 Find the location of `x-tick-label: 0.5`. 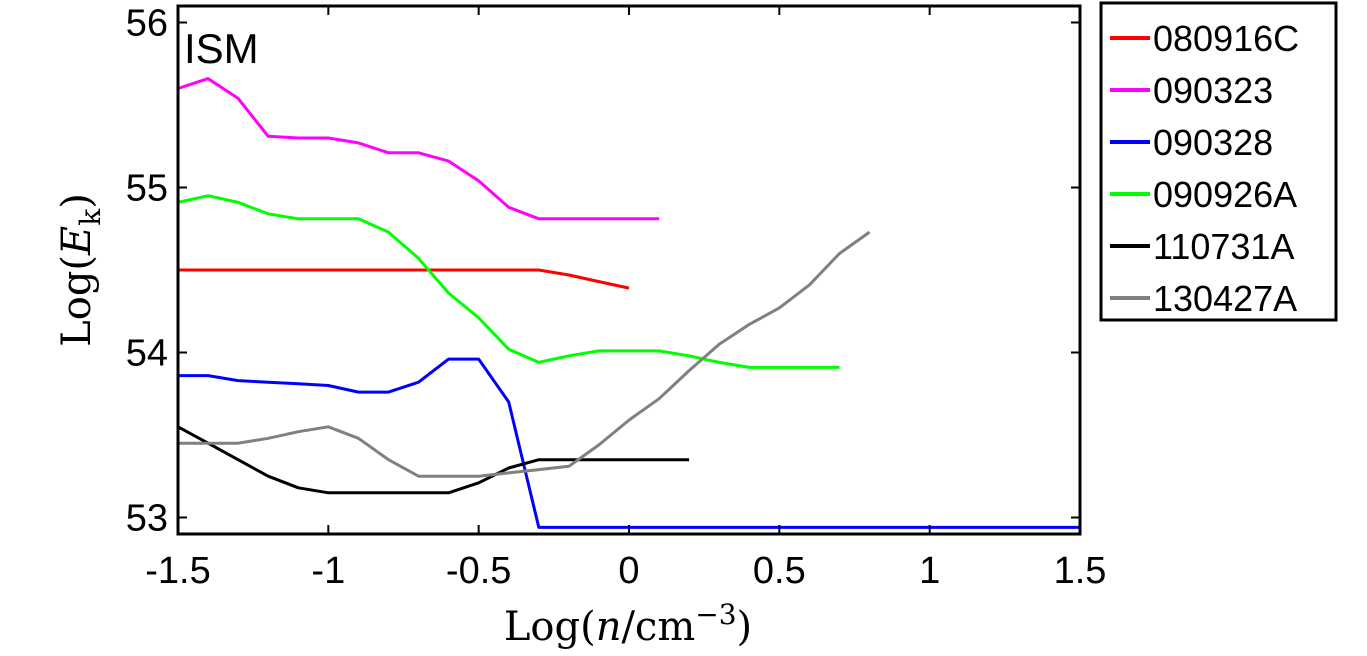

x-tick-label: 0.5 is located at coordinates (779, 571).